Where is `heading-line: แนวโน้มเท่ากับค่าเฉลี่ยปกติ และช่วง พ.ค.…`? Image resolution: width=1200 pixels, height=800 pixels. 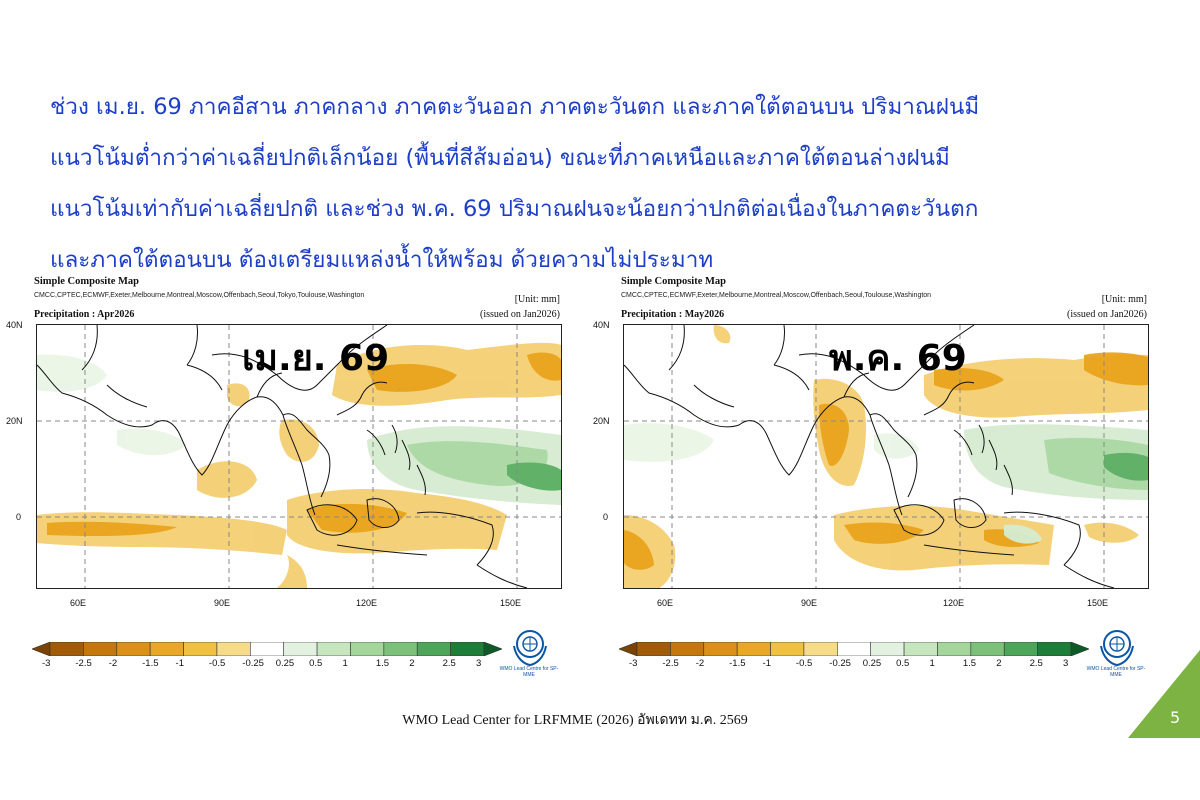
heading-line: แนวโน้มเท่ากับค่าเฉลี่ยปกติ และช่วง พ.ค.… is located at coordinates (514, 209).